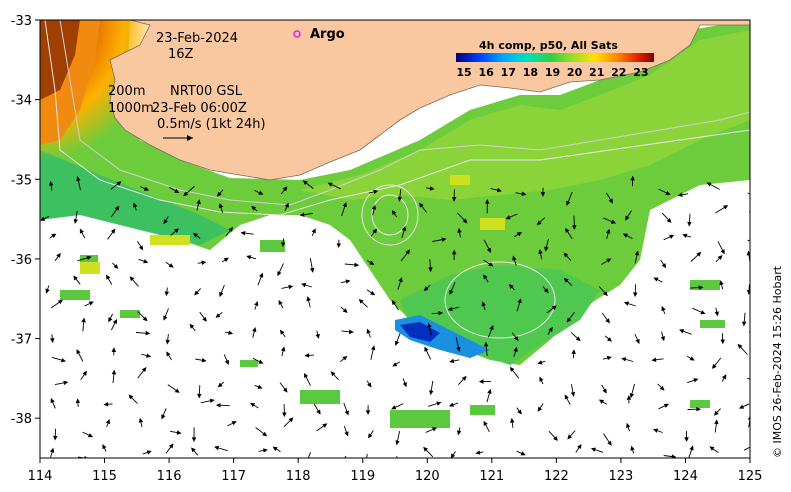  Describe the element at coordinates (60, 60) in the screenshot. I see `sst-warm-core` at that location.